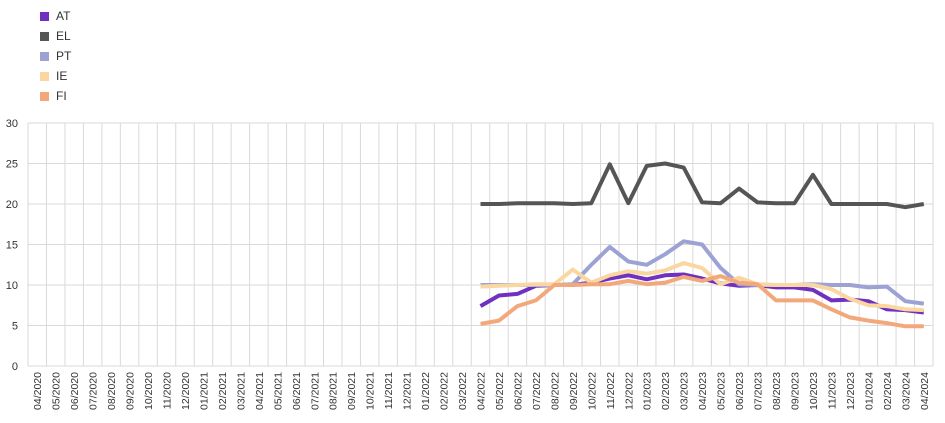 The height and width of the screenshot is (423, 945). I want to click on legend-item-ie: IE, so click(55, 76).